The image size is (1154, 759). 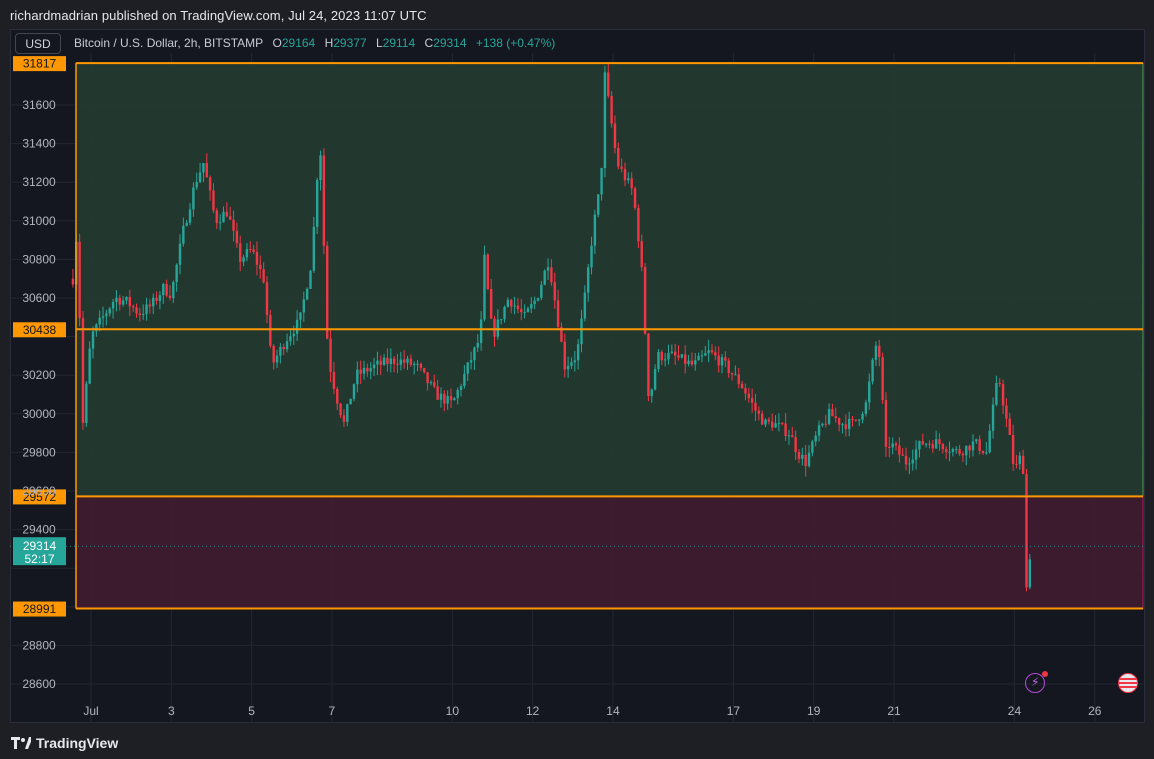 What do you see at coordinates (39, 491) in the screenshot?
I see `y-tick-label: 29600` at bounding box center [39, 491].